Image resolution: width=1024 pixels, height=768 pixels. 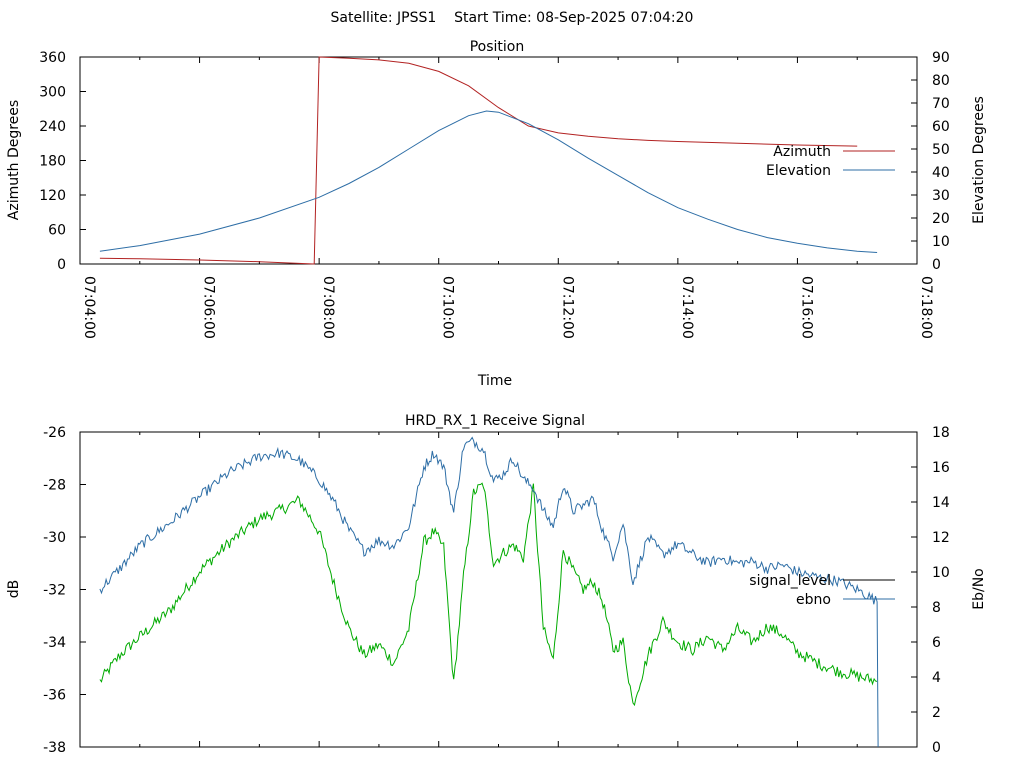 What do you see at coordinates (941, 127) in the screenshot?
I see `y2-tick-label: 60` at bounding box center [941, 127].